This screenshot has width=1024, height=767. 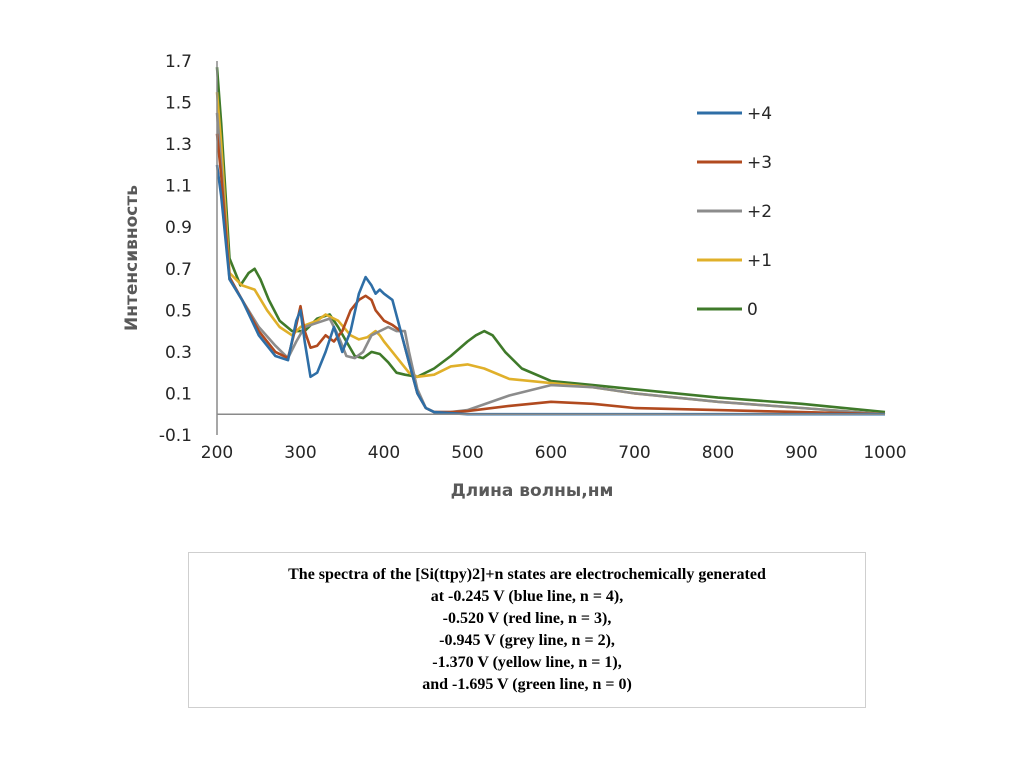 I want to click on x-tick-label: 600, so click(x=551, y=453).